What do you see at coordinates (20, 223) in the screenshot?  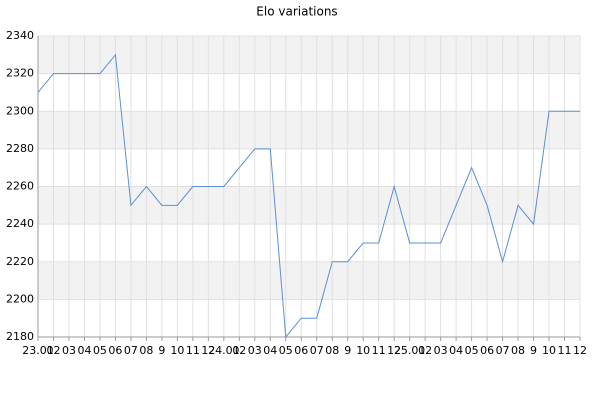 I see `y-tick-label: 2240` at bounding box center [20, 223].